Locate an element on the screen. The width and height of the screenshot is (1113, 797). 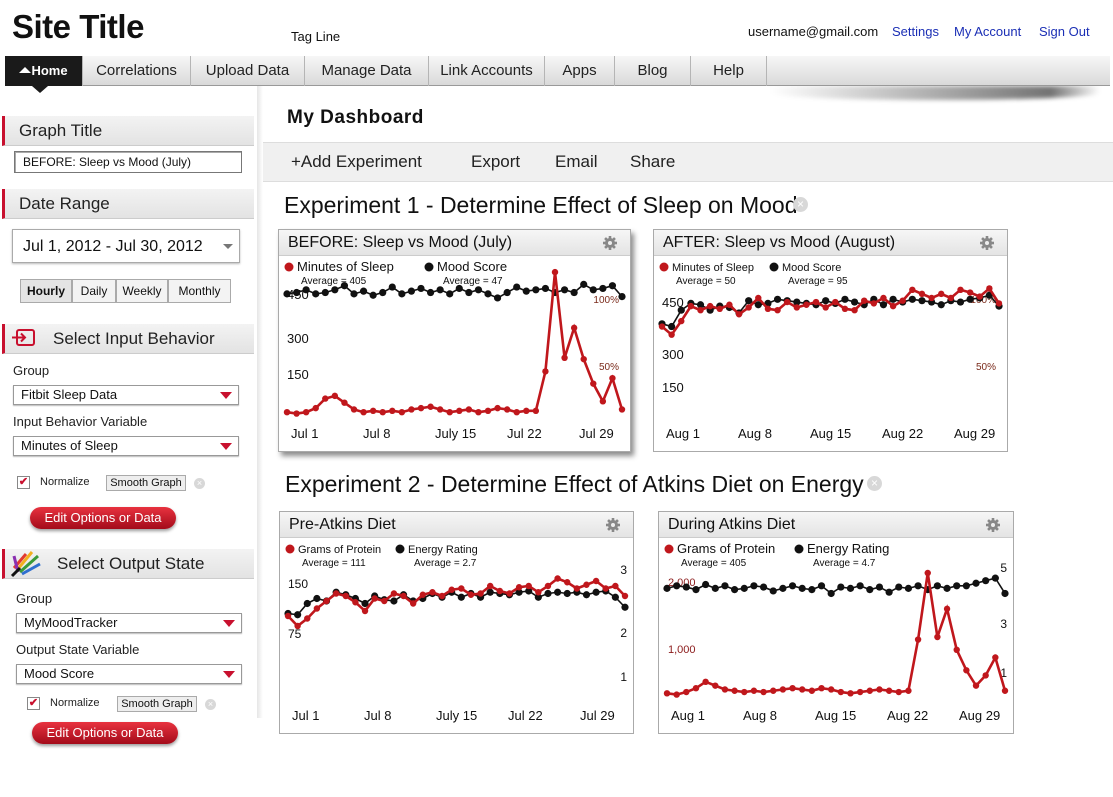
legend-label: Energy Rating is located at coordinates (848, 548).